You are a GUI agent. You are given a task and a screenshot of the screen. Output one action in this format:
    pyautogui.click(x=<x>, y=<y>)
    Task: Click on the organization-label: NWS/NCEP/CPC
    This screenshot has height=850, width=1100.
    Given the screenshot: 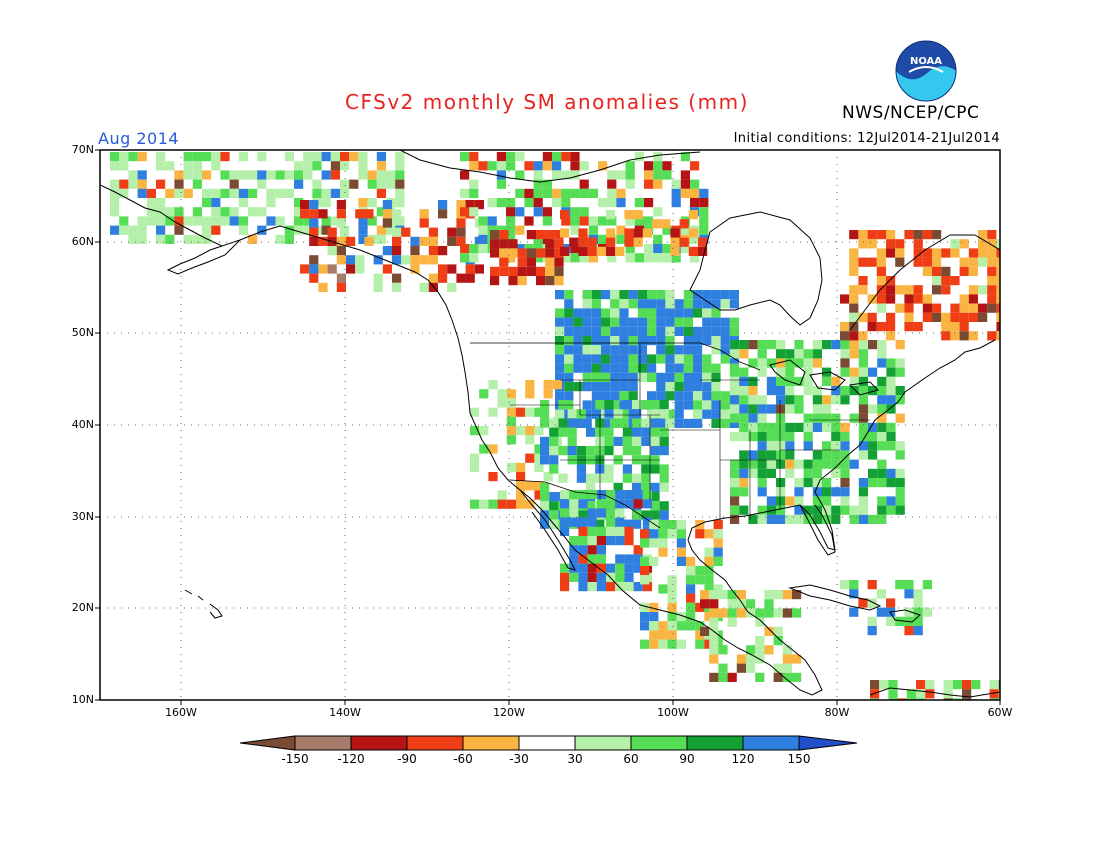 What is the action you would take?
    pyautogui.click(x=911, y=113)
    